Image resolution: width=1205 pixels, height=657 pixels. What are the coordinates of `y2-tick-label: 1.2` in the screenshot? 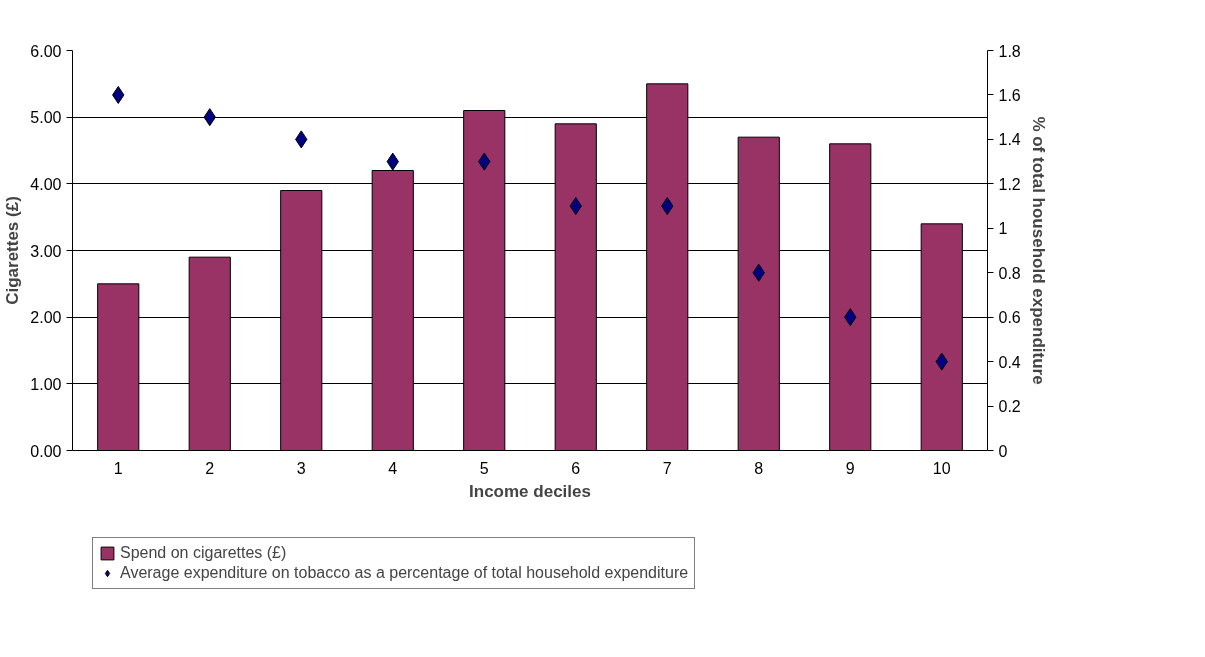 It's located at (1009, 184).